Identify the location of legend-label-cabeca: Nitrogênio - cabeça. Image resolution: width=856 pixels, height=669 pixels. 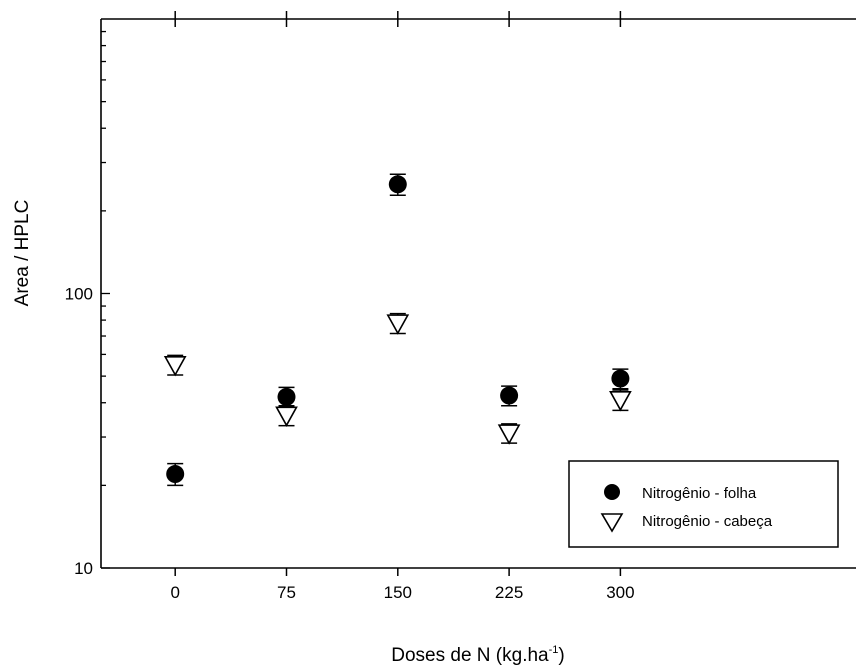
(707, 521).